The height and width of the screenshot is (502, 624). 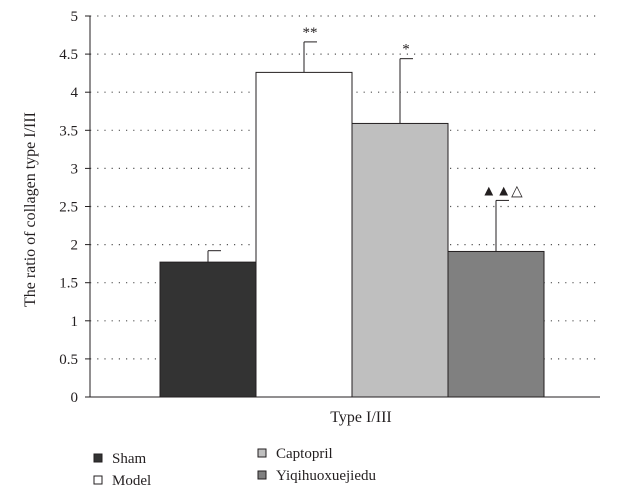 What do you see at coordinates (304, 454) in the screenshot?
I see `legend-label-captopril: Captopril` at bounding box center [304, 454].